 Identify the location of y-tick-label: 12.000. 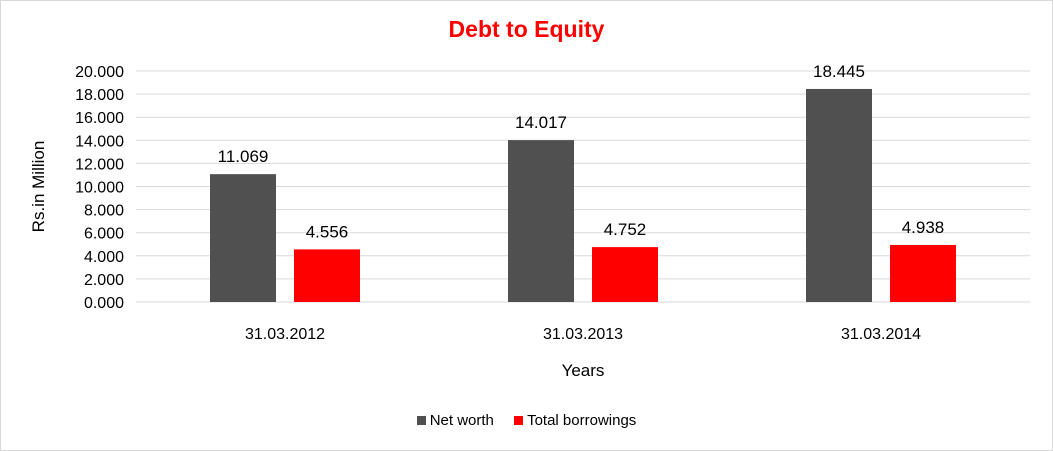
(99, 164).